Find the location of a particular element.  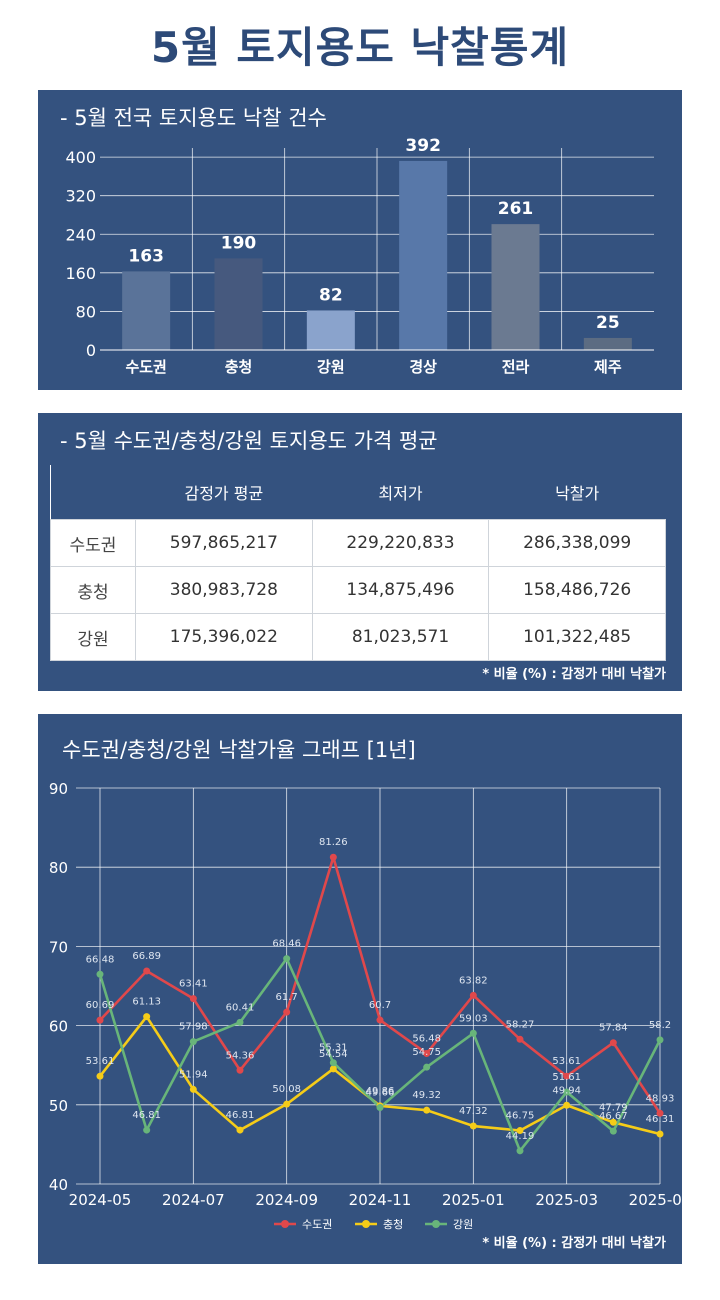

table-row: 충청 380,983,728 134,875,496 158,486,726 is located at coordinates (358, 590).